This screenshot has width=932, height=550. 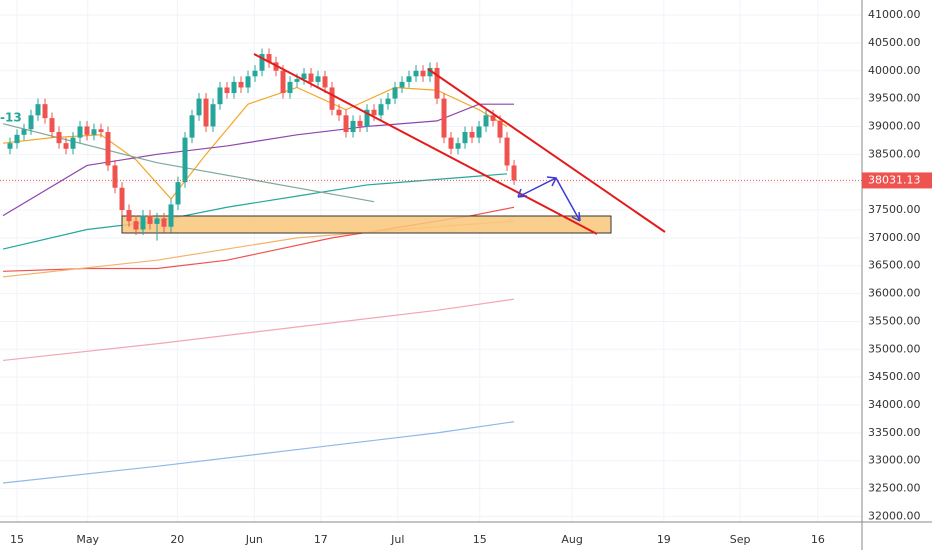 I want to click on x-tick-label: Jun, so click(x=254, y=539).